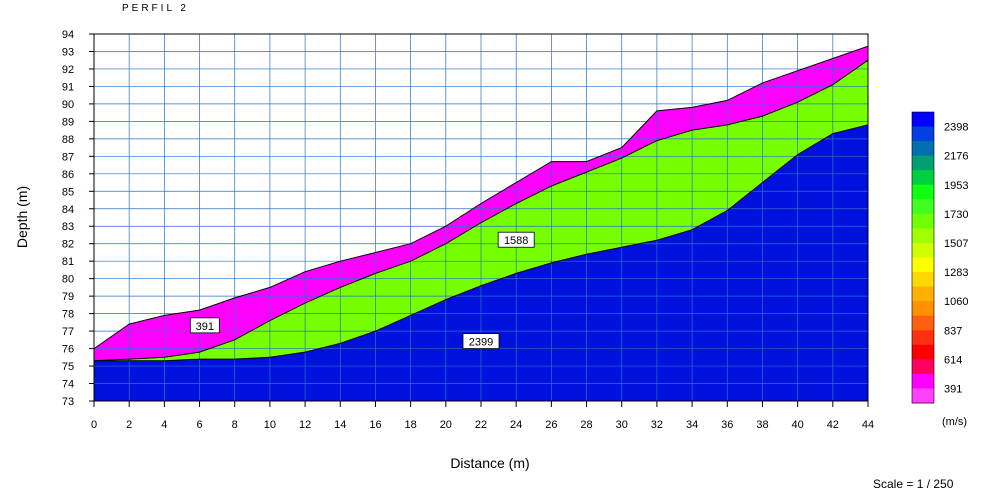 The width and height of the screenshot is (992, 491). I want to click on layer-label-391: 391, so click(205, 327).